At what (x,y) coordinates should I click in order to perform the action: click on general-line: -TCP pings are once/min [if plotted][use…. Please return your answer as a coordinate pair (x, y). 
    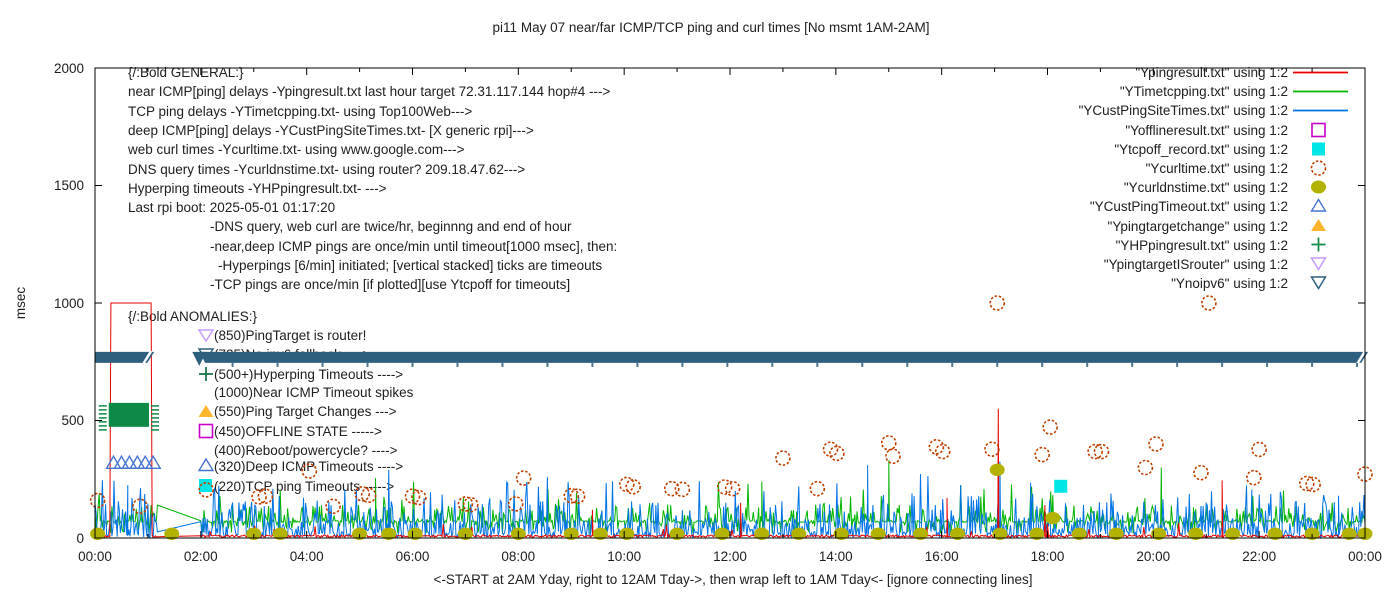
    Looking at the image, I should click on (390, 284).